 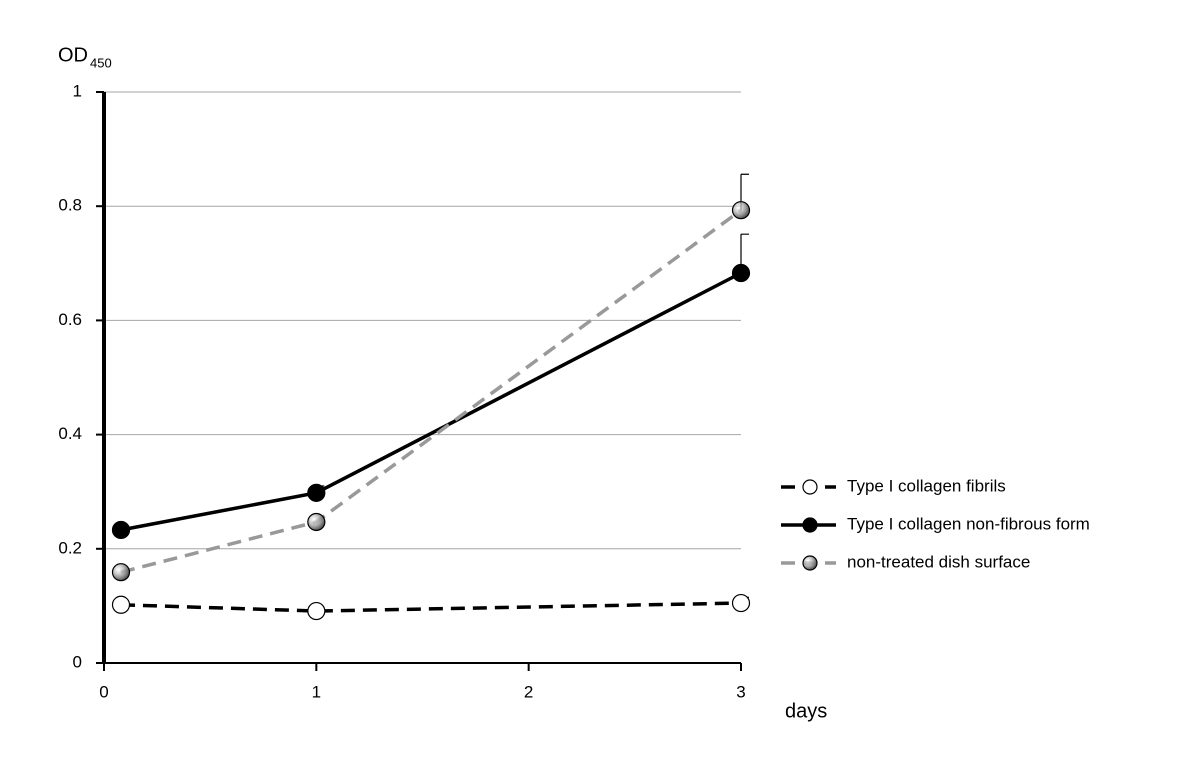 I want to click on y-tick-label: 0.4, so click(x=70, y=433).